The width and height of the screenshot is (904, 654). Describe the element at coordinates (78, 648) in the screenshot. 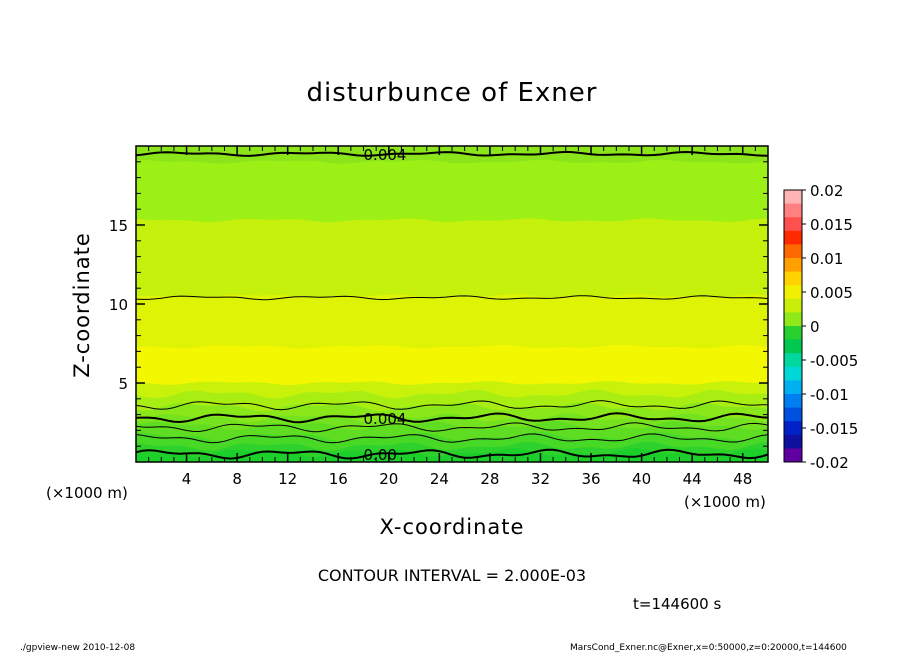

I see `footer-program-date: ./gpview-new 2010-12-08` at that location.